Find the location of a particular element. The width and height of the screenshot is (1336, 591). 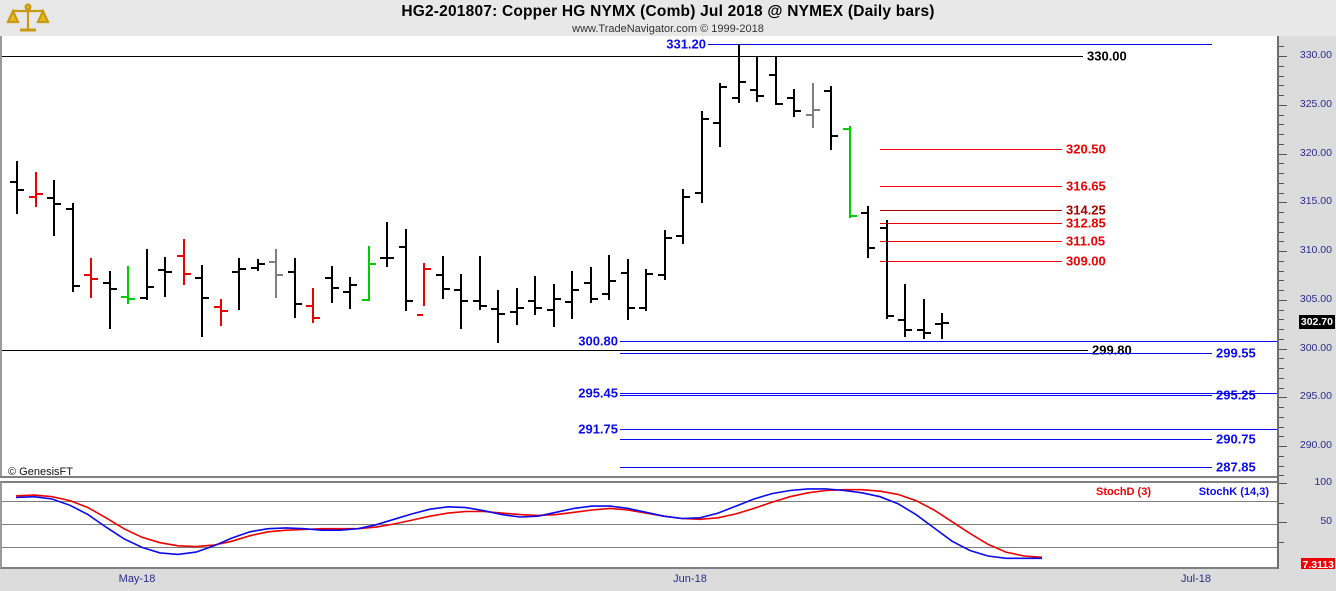

price-axis-tick-label: 325.00 is located at coordinates (1315, 103).